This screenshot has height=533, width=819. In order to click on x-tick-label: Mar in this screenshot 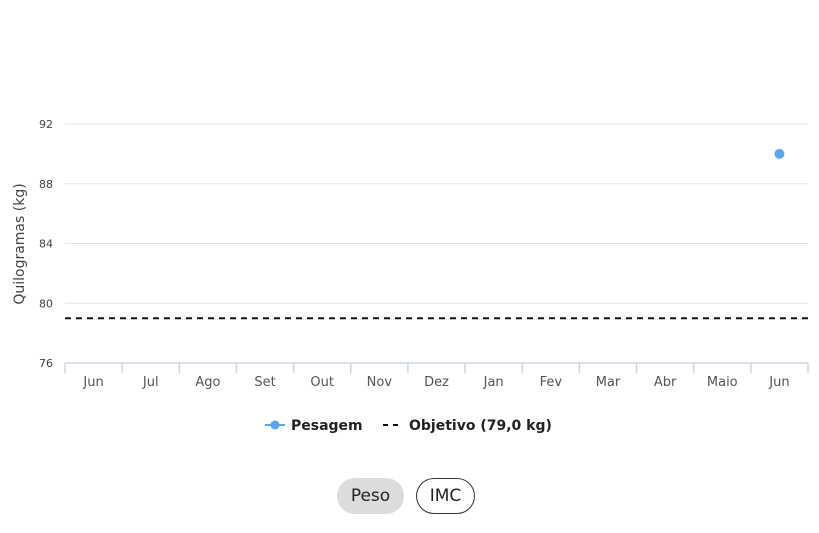, I will do `click(608, 382)`.